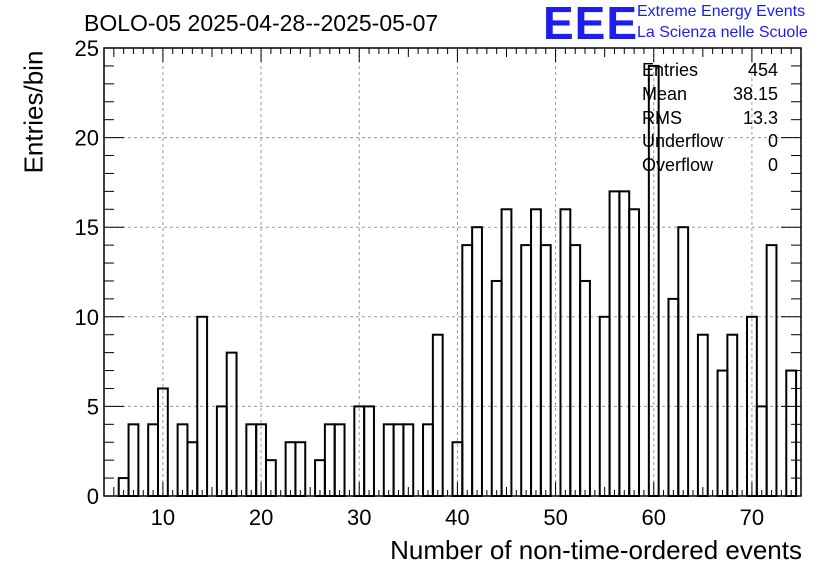  Describe the element at coordinates (33, 112) in the screenshot. I see `y-axis-label: Entries/bin` at that location.